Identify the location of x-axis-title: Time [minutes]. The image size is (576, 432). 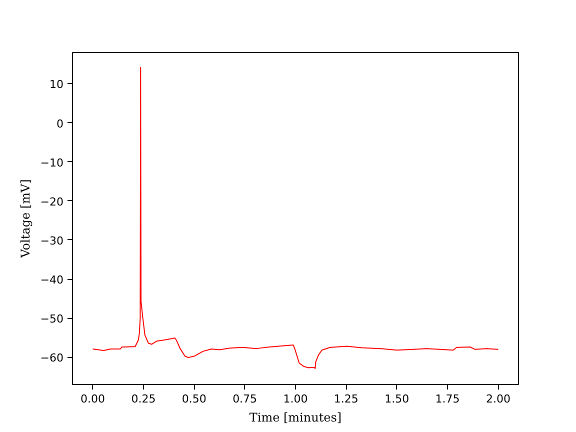
(295, 417).